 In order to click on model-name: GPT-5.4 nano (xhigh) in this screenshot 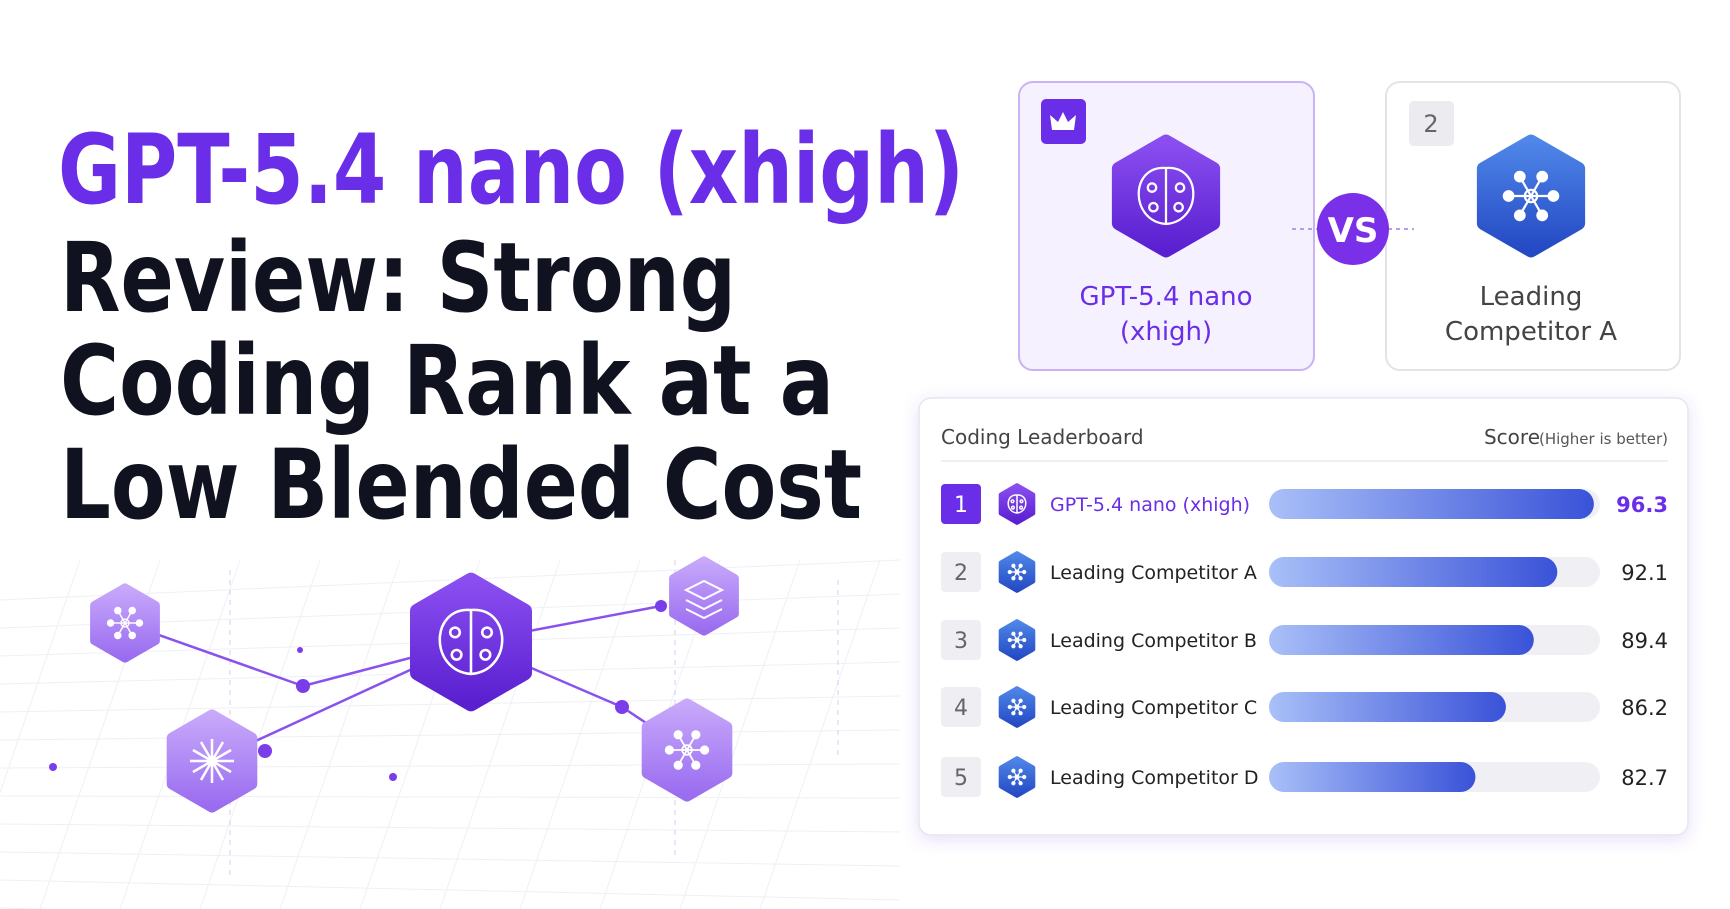, I will do `click(1150, 505)`.